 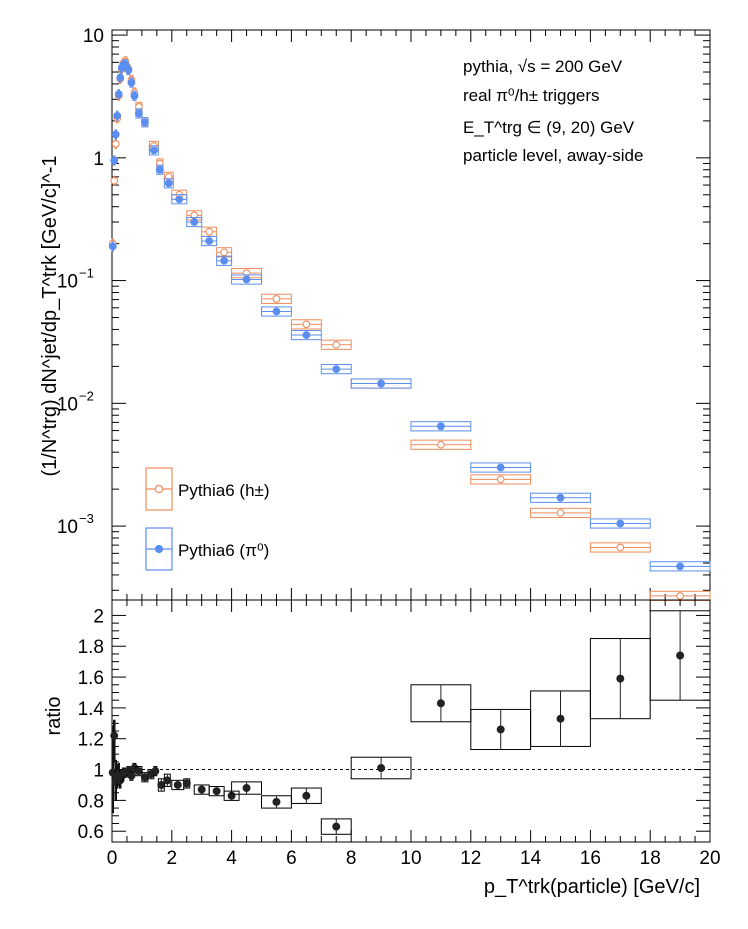 What do you see at coordinates (112, 858) in the screenshot?
I see `x-tick-label: 0` at bounding box center [112, 858].